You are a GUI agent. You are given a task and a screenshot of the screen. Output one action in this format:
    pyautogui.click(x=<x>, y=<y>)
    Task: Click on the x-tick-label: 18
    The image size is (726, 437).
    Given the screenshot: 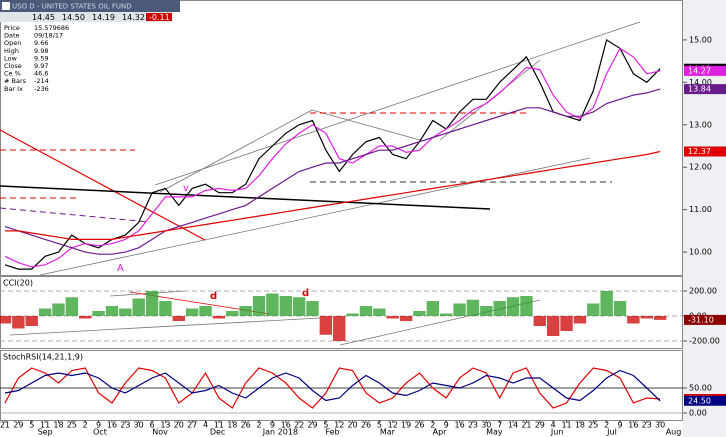 What is the action you would take?
    pyautogui.click(x=232, y=425)
    